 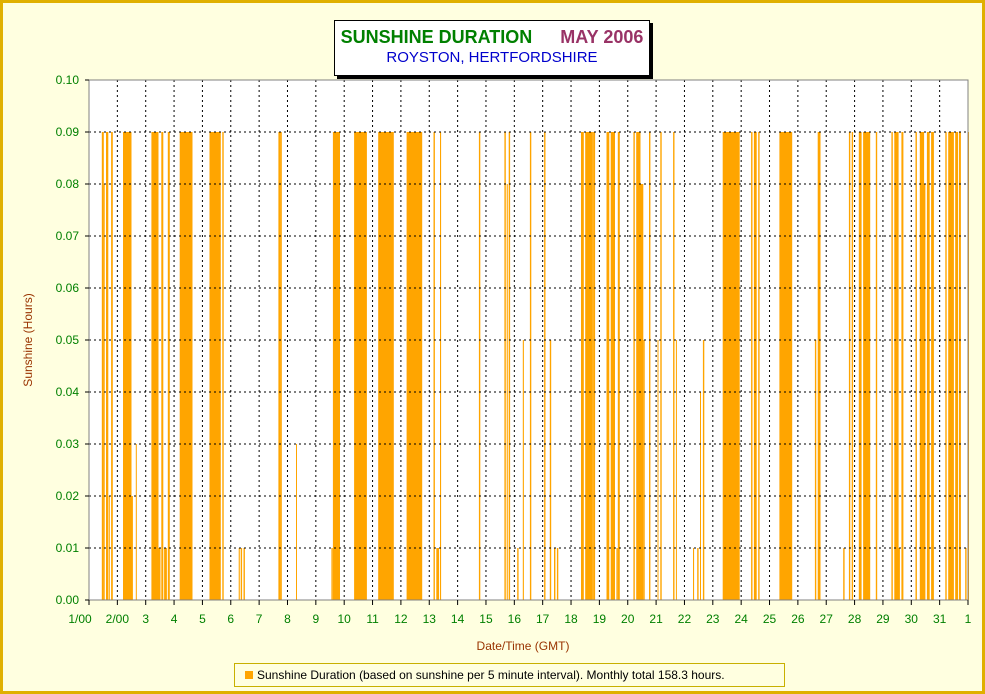 What do you see at coordinates (685, 619) in the screenshot?
I see `x-tick-label: 22` at bounding box center [685, 619].